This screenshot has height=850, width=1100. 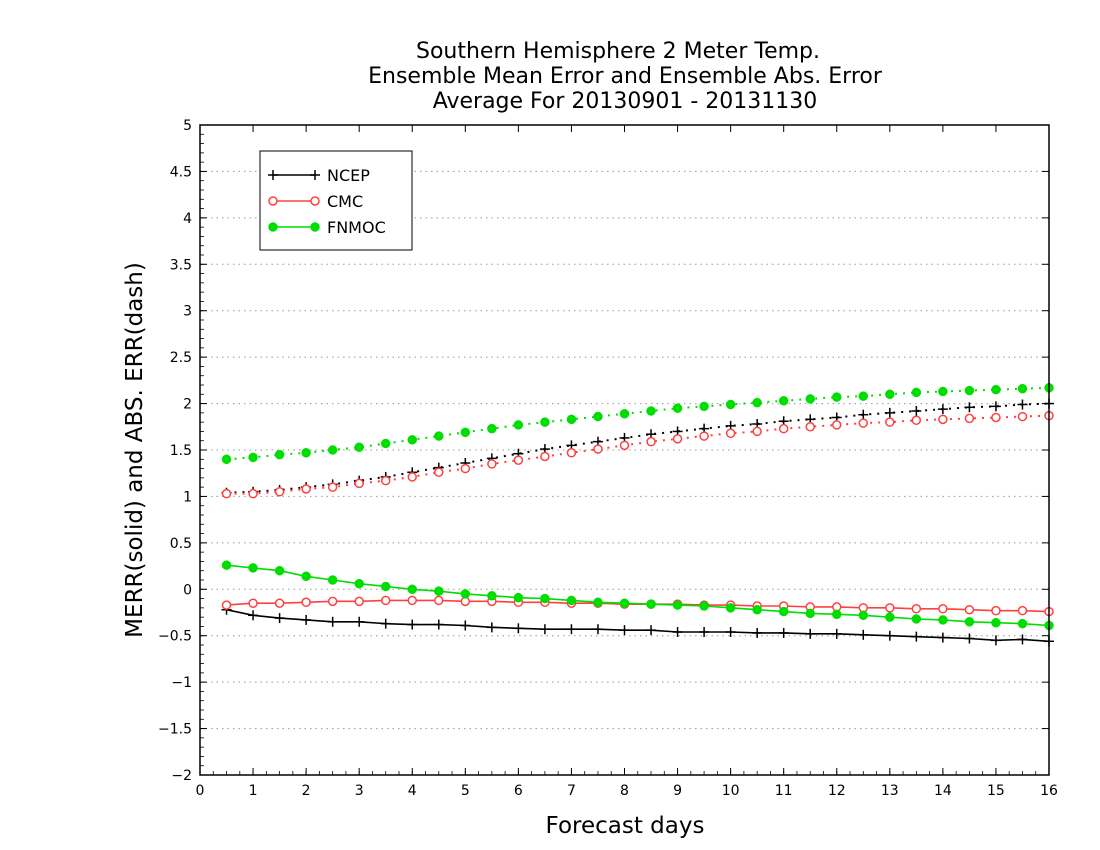 What do you see at coordinates (624, 791) in the screenshot?
I see `x-tick-label: 8` at bounding box center [624, 791].